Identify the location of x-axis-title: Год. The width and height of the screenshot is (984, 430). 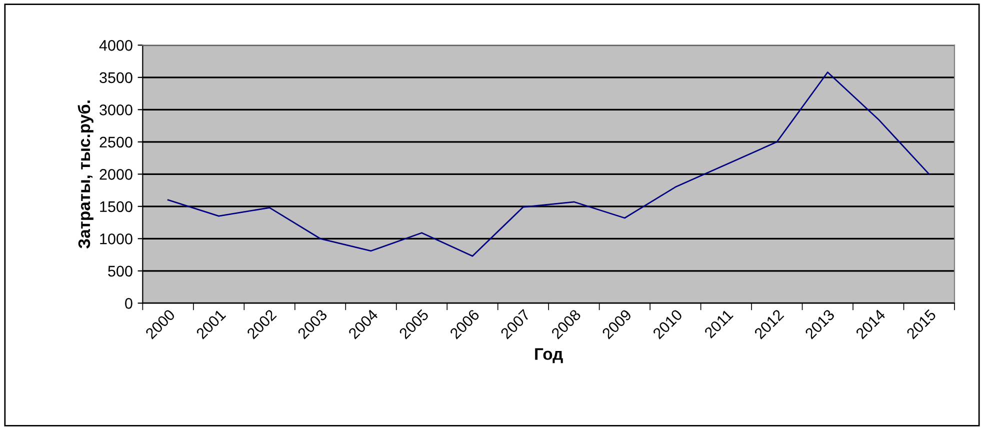
(549, 356).